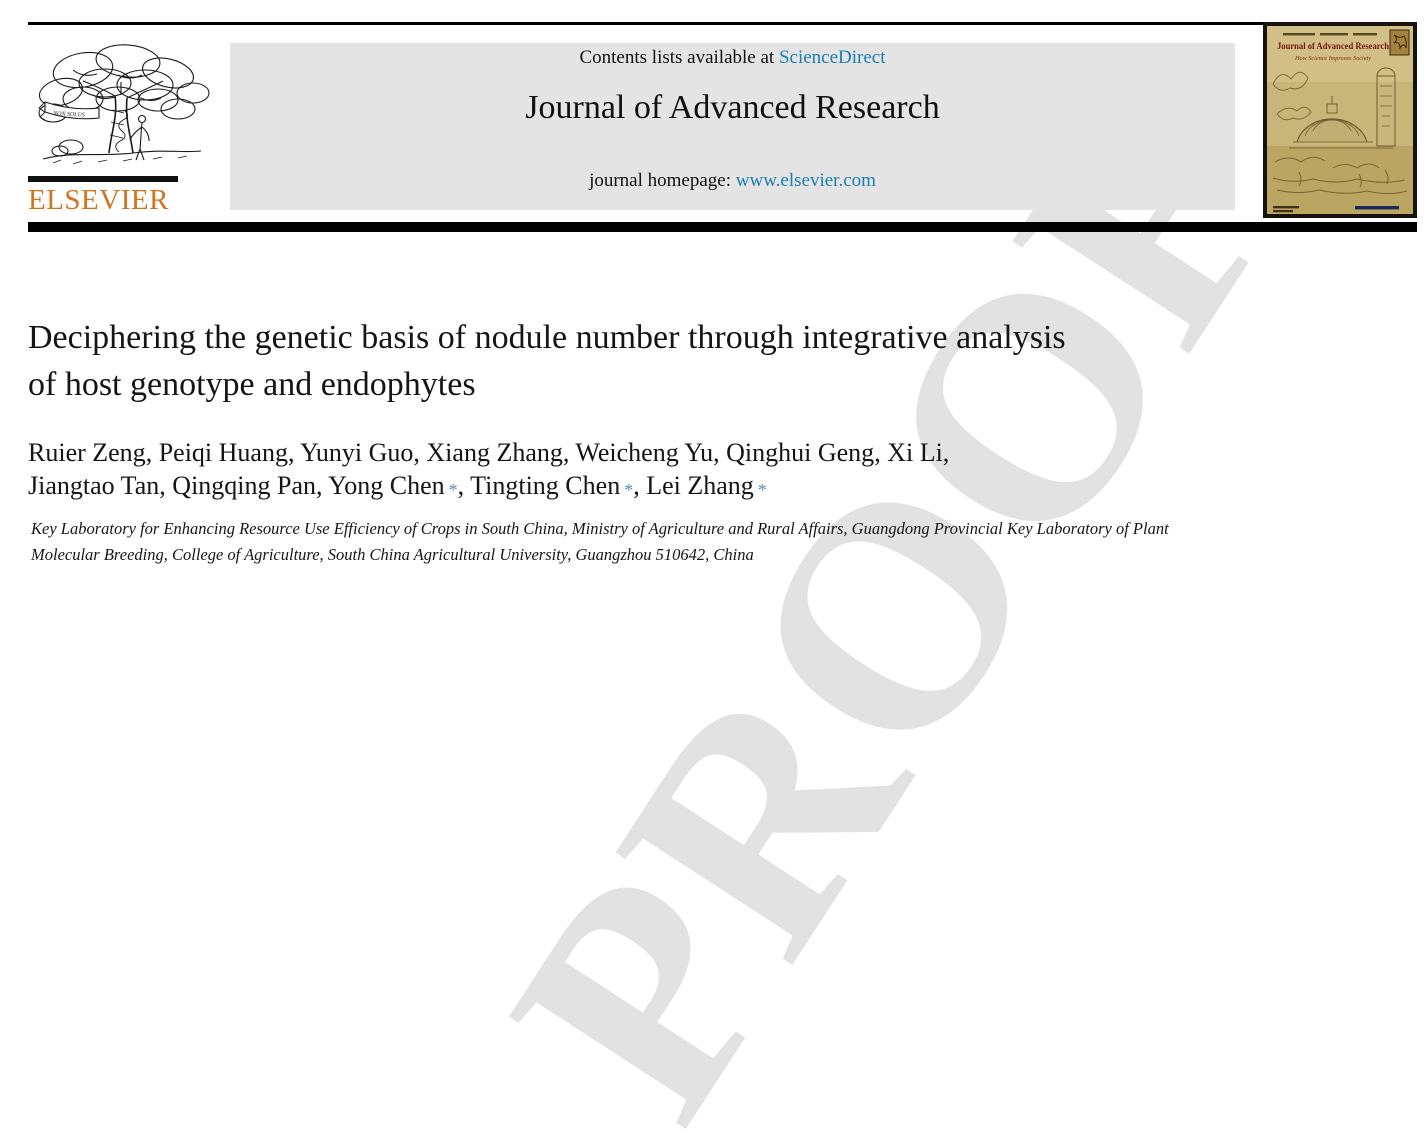  I want to click on author-name: Weicheng Yu, so click(644, 452).